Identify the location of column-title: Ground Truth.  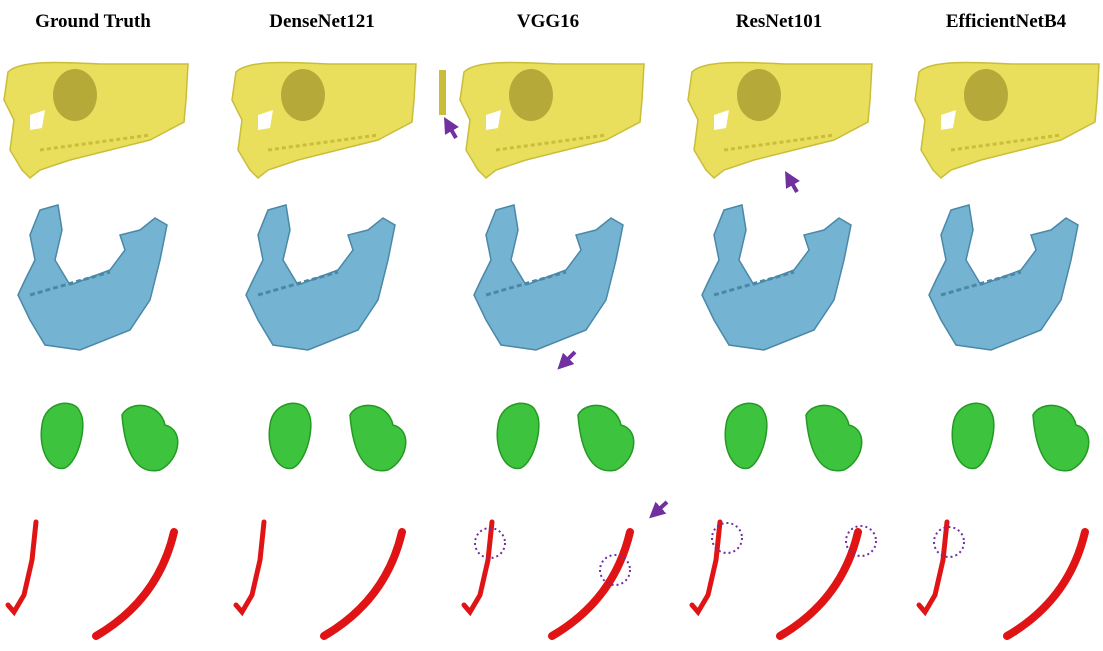
(93, 21).